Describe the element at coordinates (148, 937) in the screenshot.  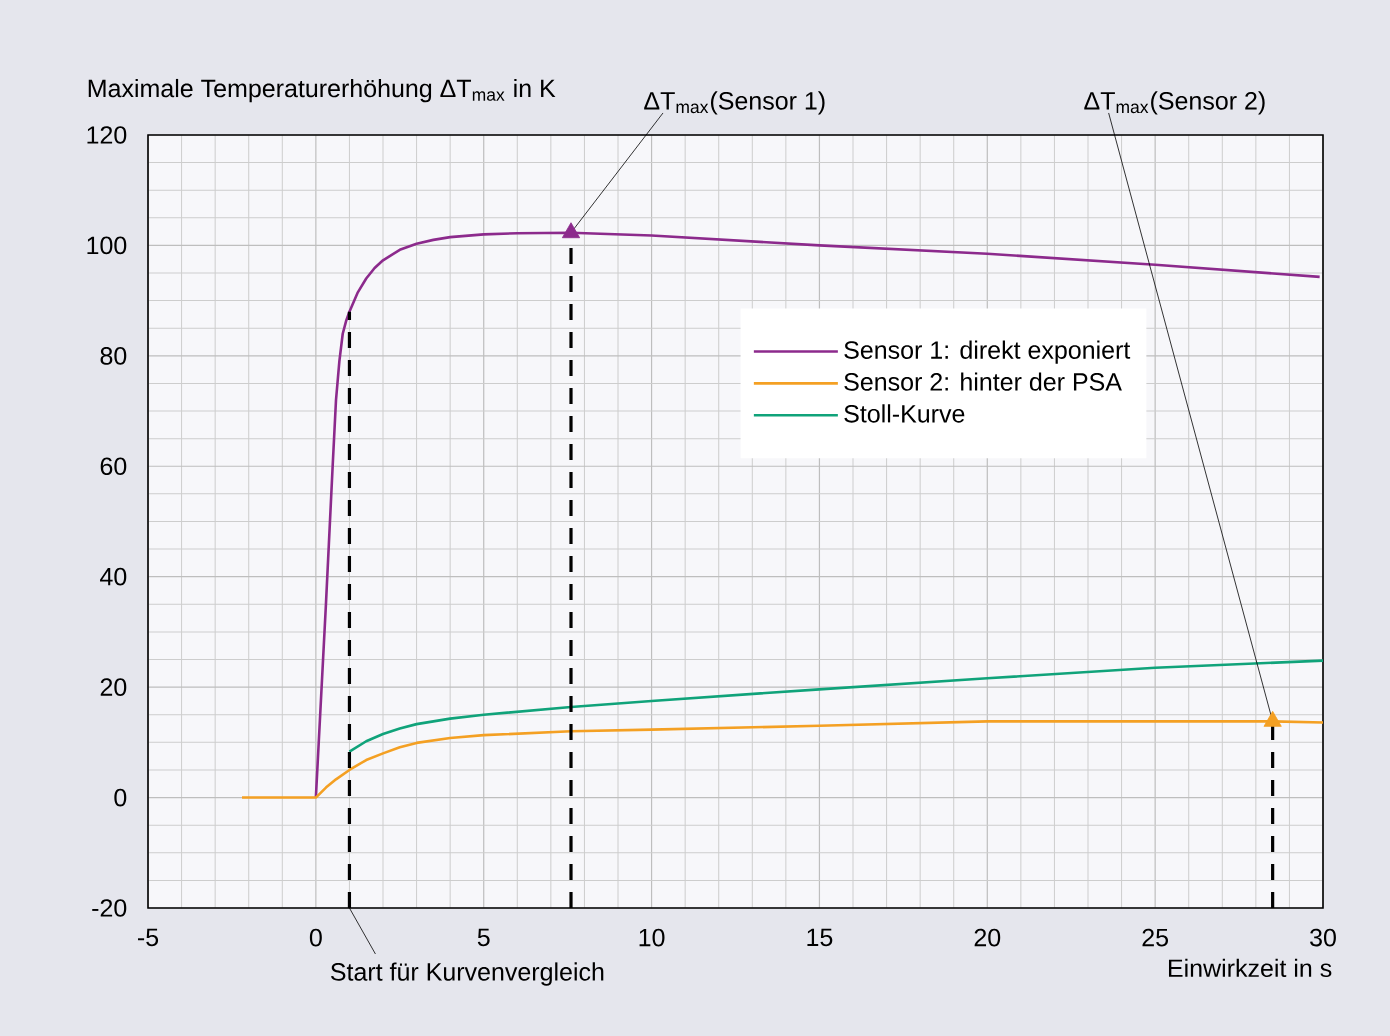
I see `x-tick-label: -5` at that location.